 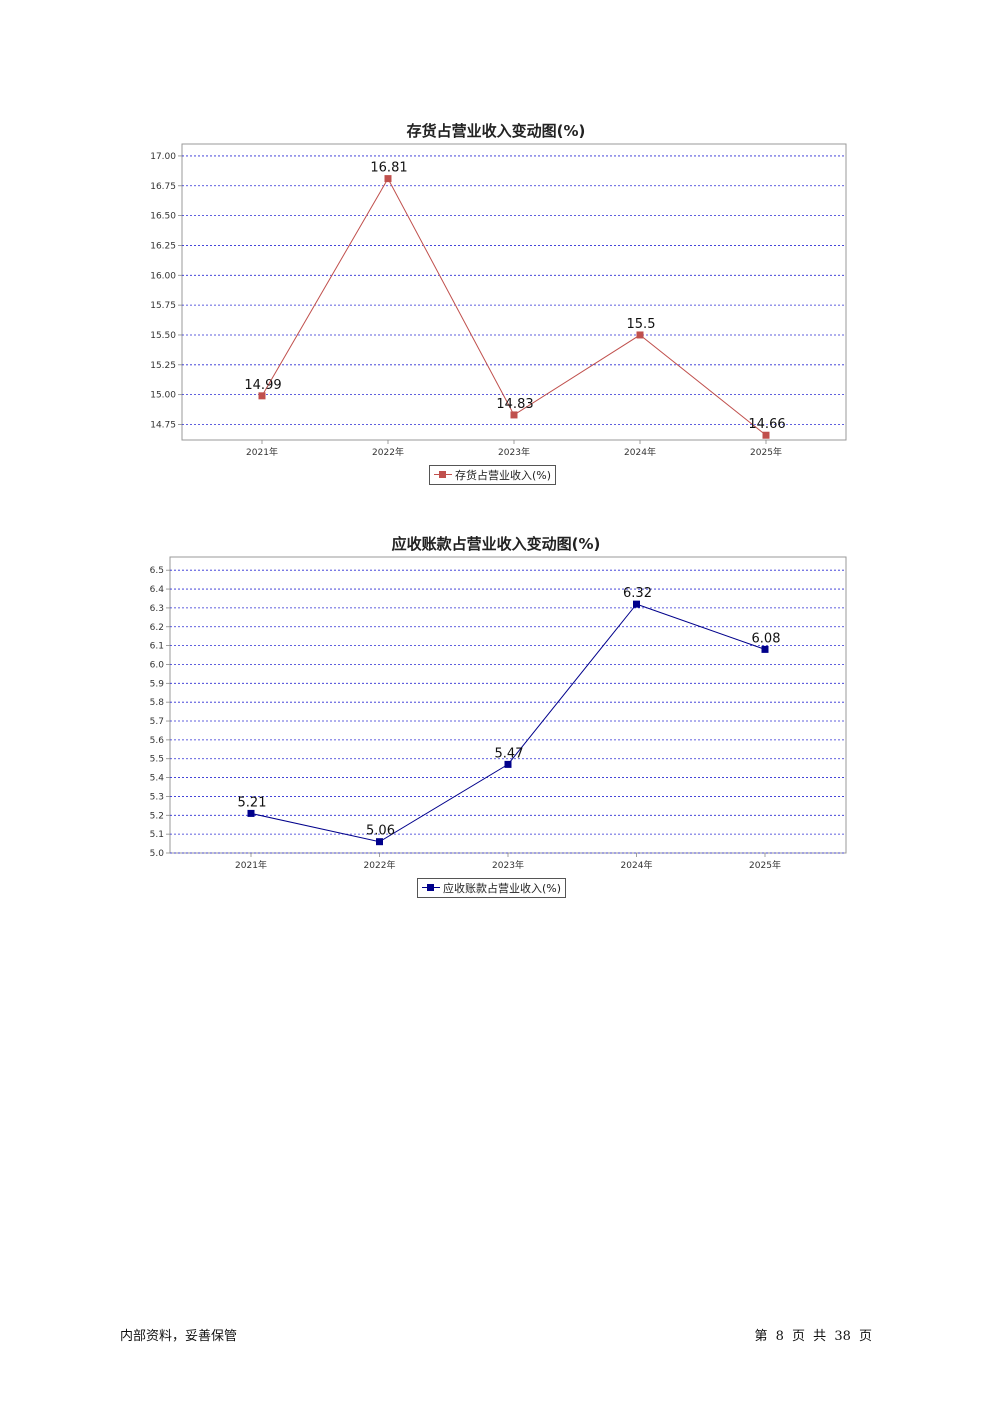 What do you see at coordinates (163, 217) in the screenshot?
I see `y-tick-label: 16.50` at bounding box center [163, 217].